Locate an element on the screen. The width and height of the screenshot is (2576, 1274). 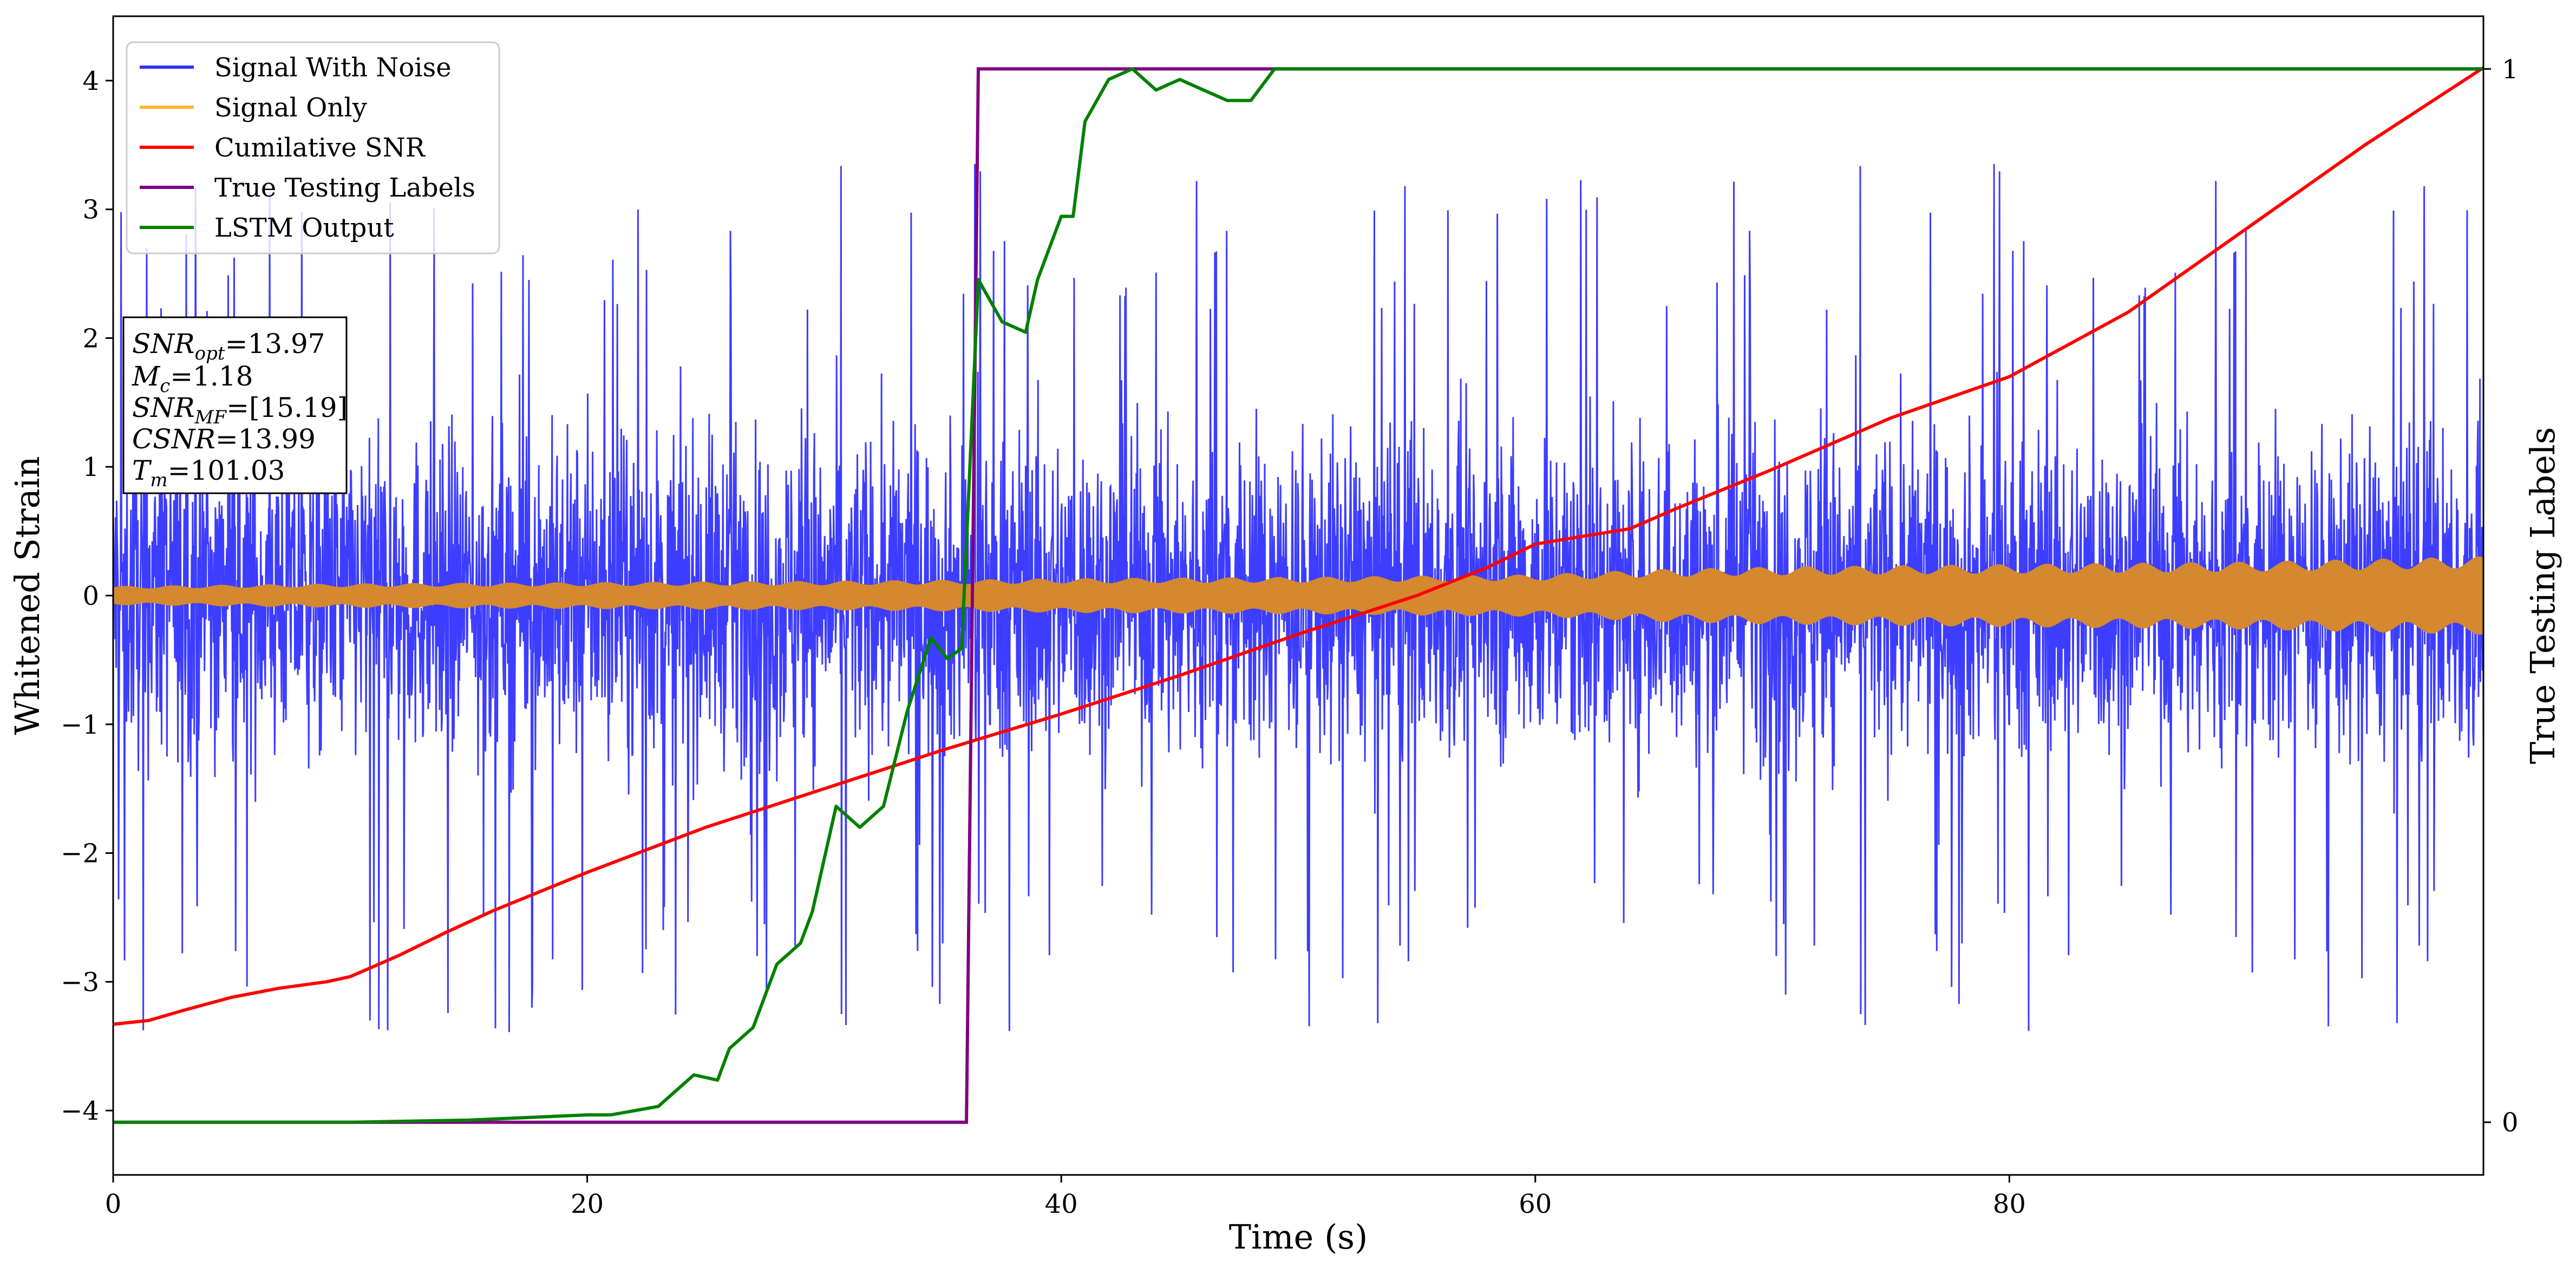
x-tick-label: 60 is located at coordinates (1535, 1204).